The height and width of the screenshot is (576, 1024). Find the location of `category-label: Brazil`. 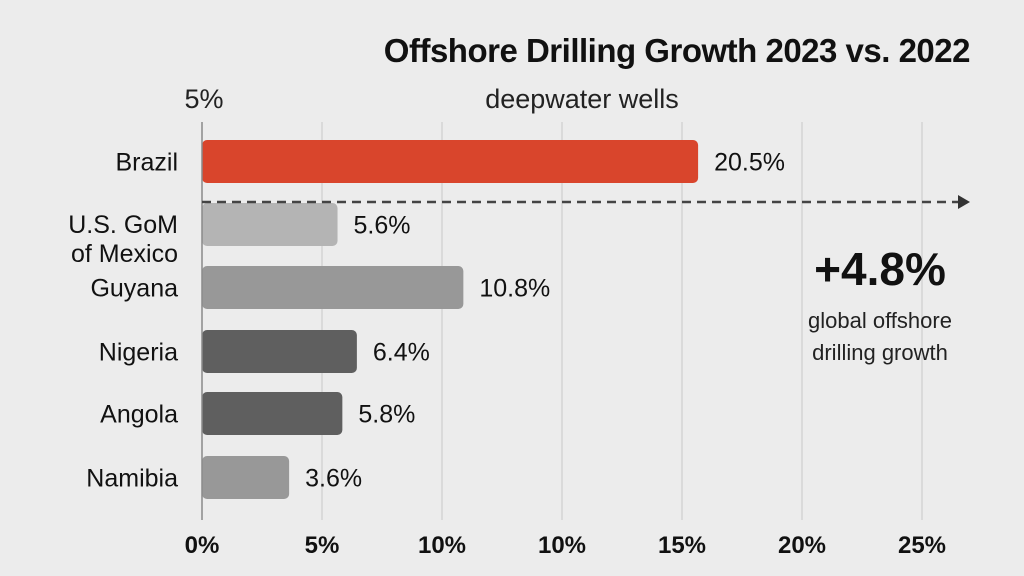

category-label: Brazil is located at coordinates (146, 163).